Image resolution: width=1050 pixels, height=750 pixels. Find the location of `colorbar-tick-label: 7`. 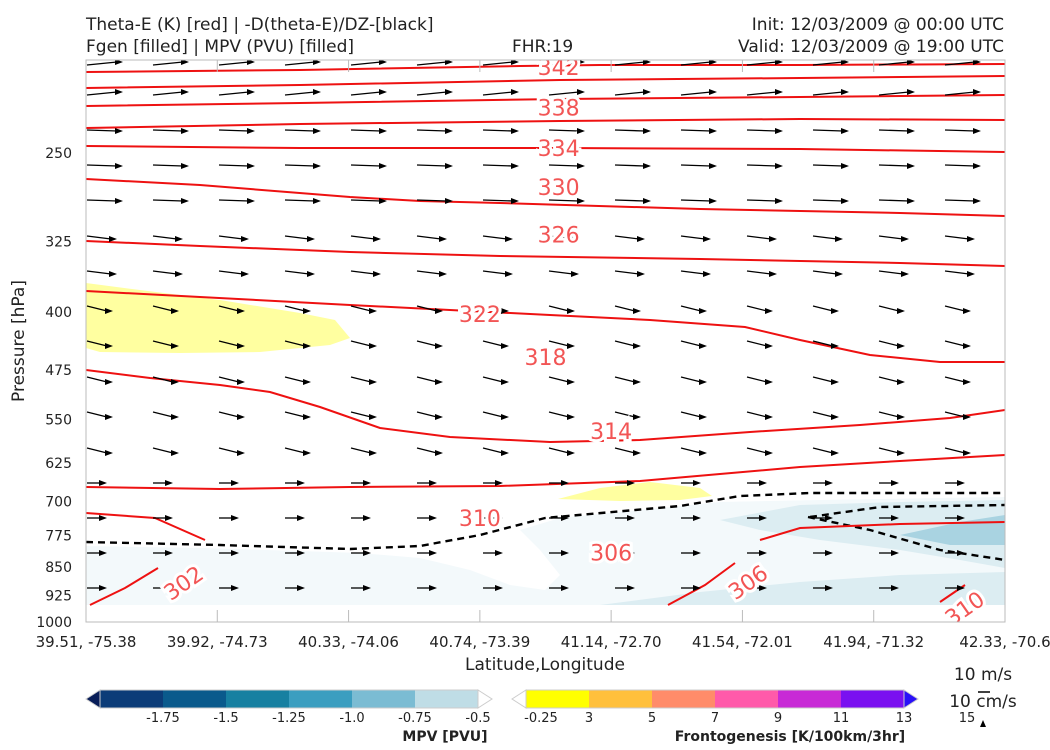

colorbar-tick-label: 7 is located at coordinates (715, 718).